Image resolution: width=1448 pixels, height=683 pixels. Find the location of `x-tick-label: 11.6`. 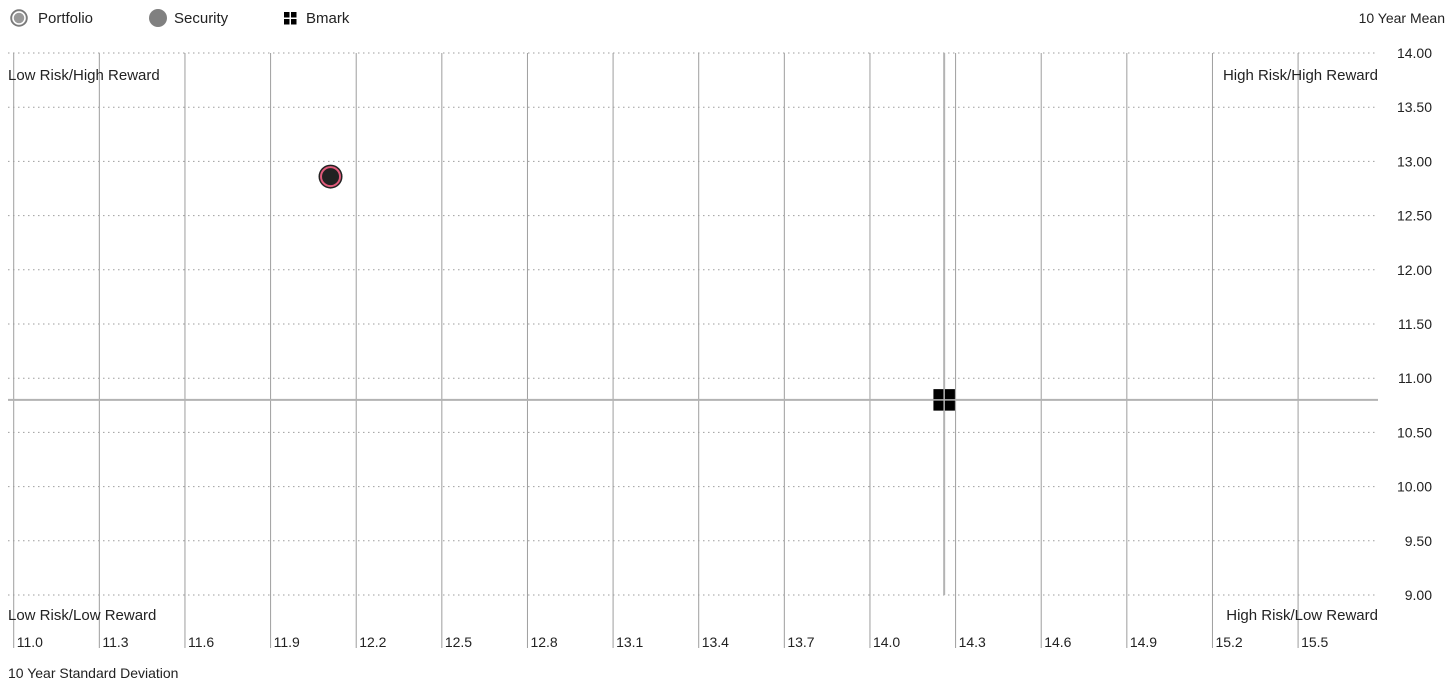

x-tick-label: 11.6 is located at coordinates (201, 642).